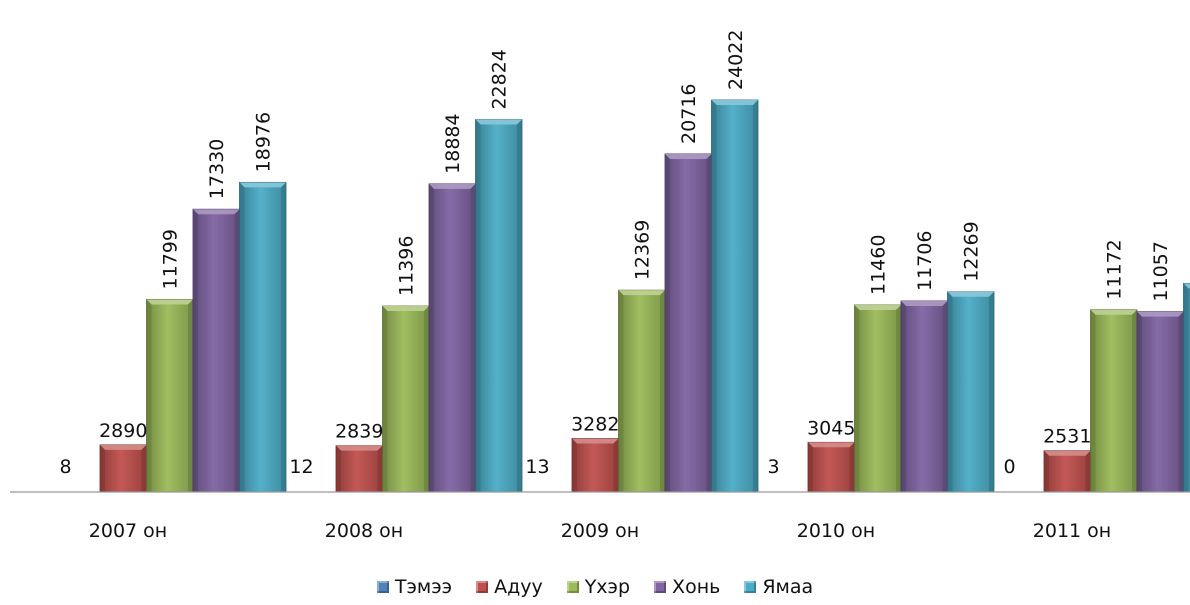 The height and width of the screenshot is (605, 1190). Describe the element at coordinates (736, 60) in the screenshot. I see `data-label: 24022` at that location.